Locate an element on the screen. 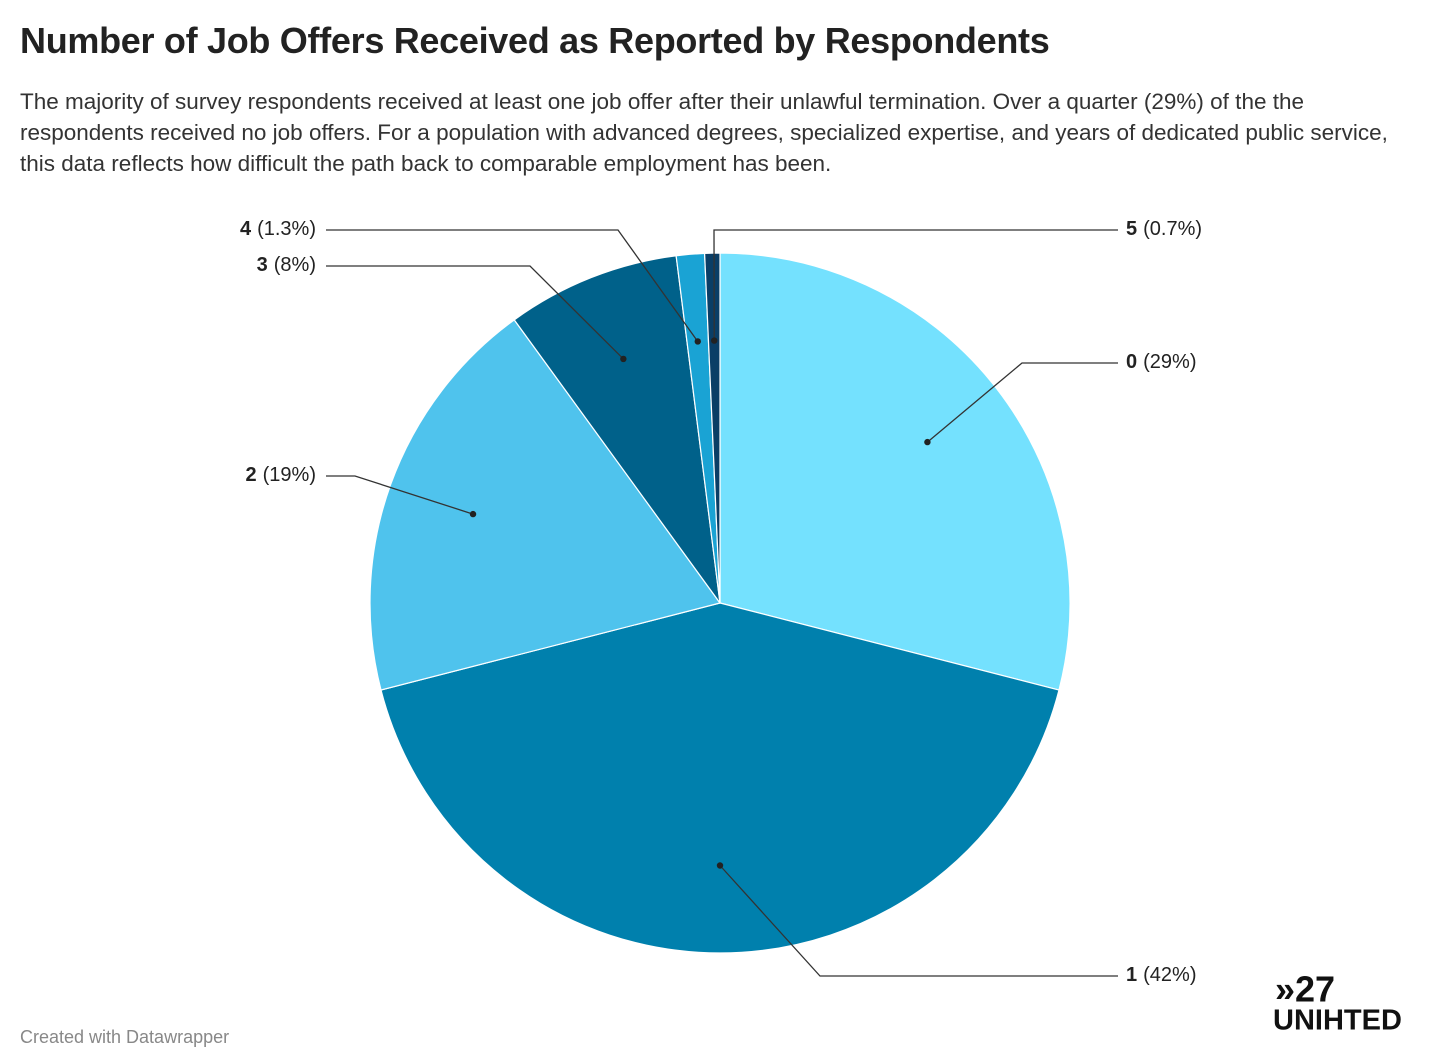 This screenshot has height=1052, width=1440. slice-label: 5 (0.7%) is located at coordinates (1164, 229).